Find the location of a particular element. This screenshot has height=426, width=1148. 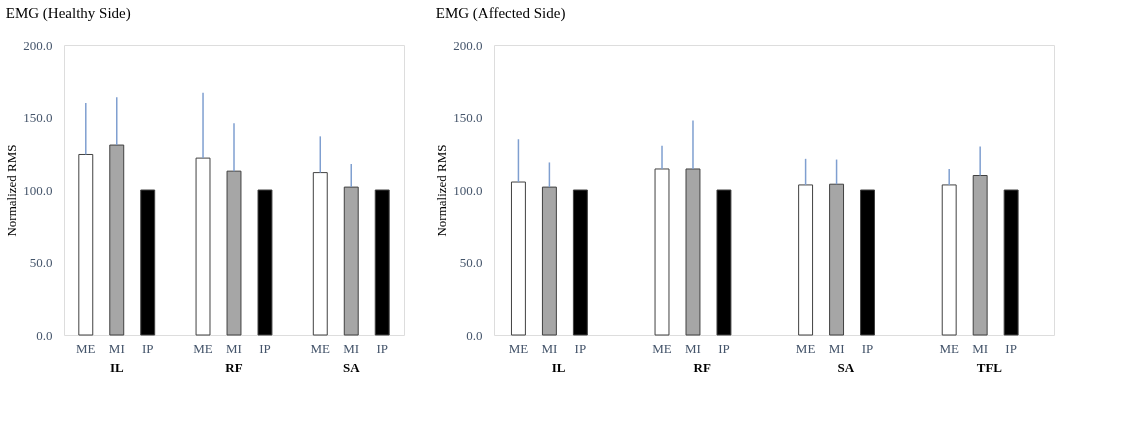

x-tick-label: TFL is located at coordinates (989, 367).